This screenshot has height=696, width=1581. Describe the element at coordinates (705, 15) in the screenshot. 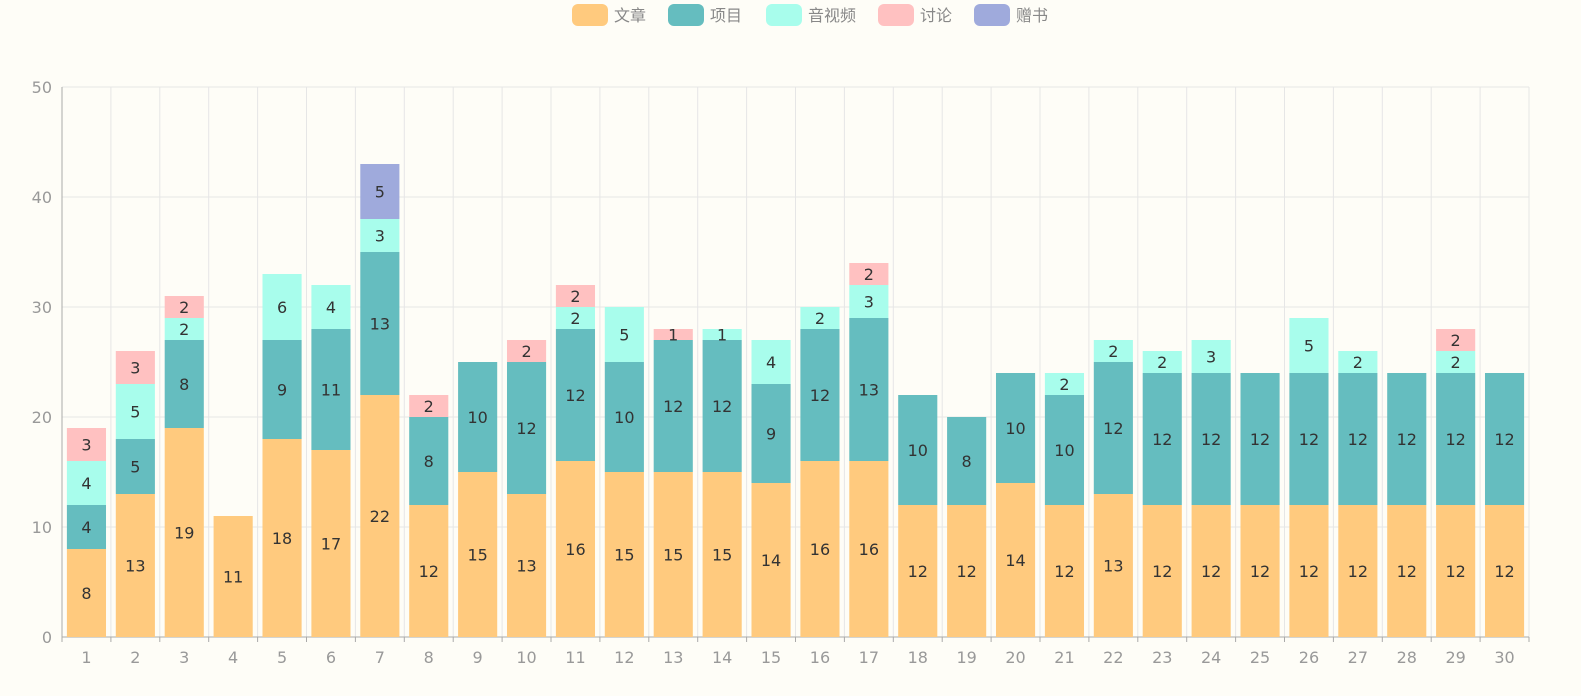

I see `legend-item: 项目` at that location.